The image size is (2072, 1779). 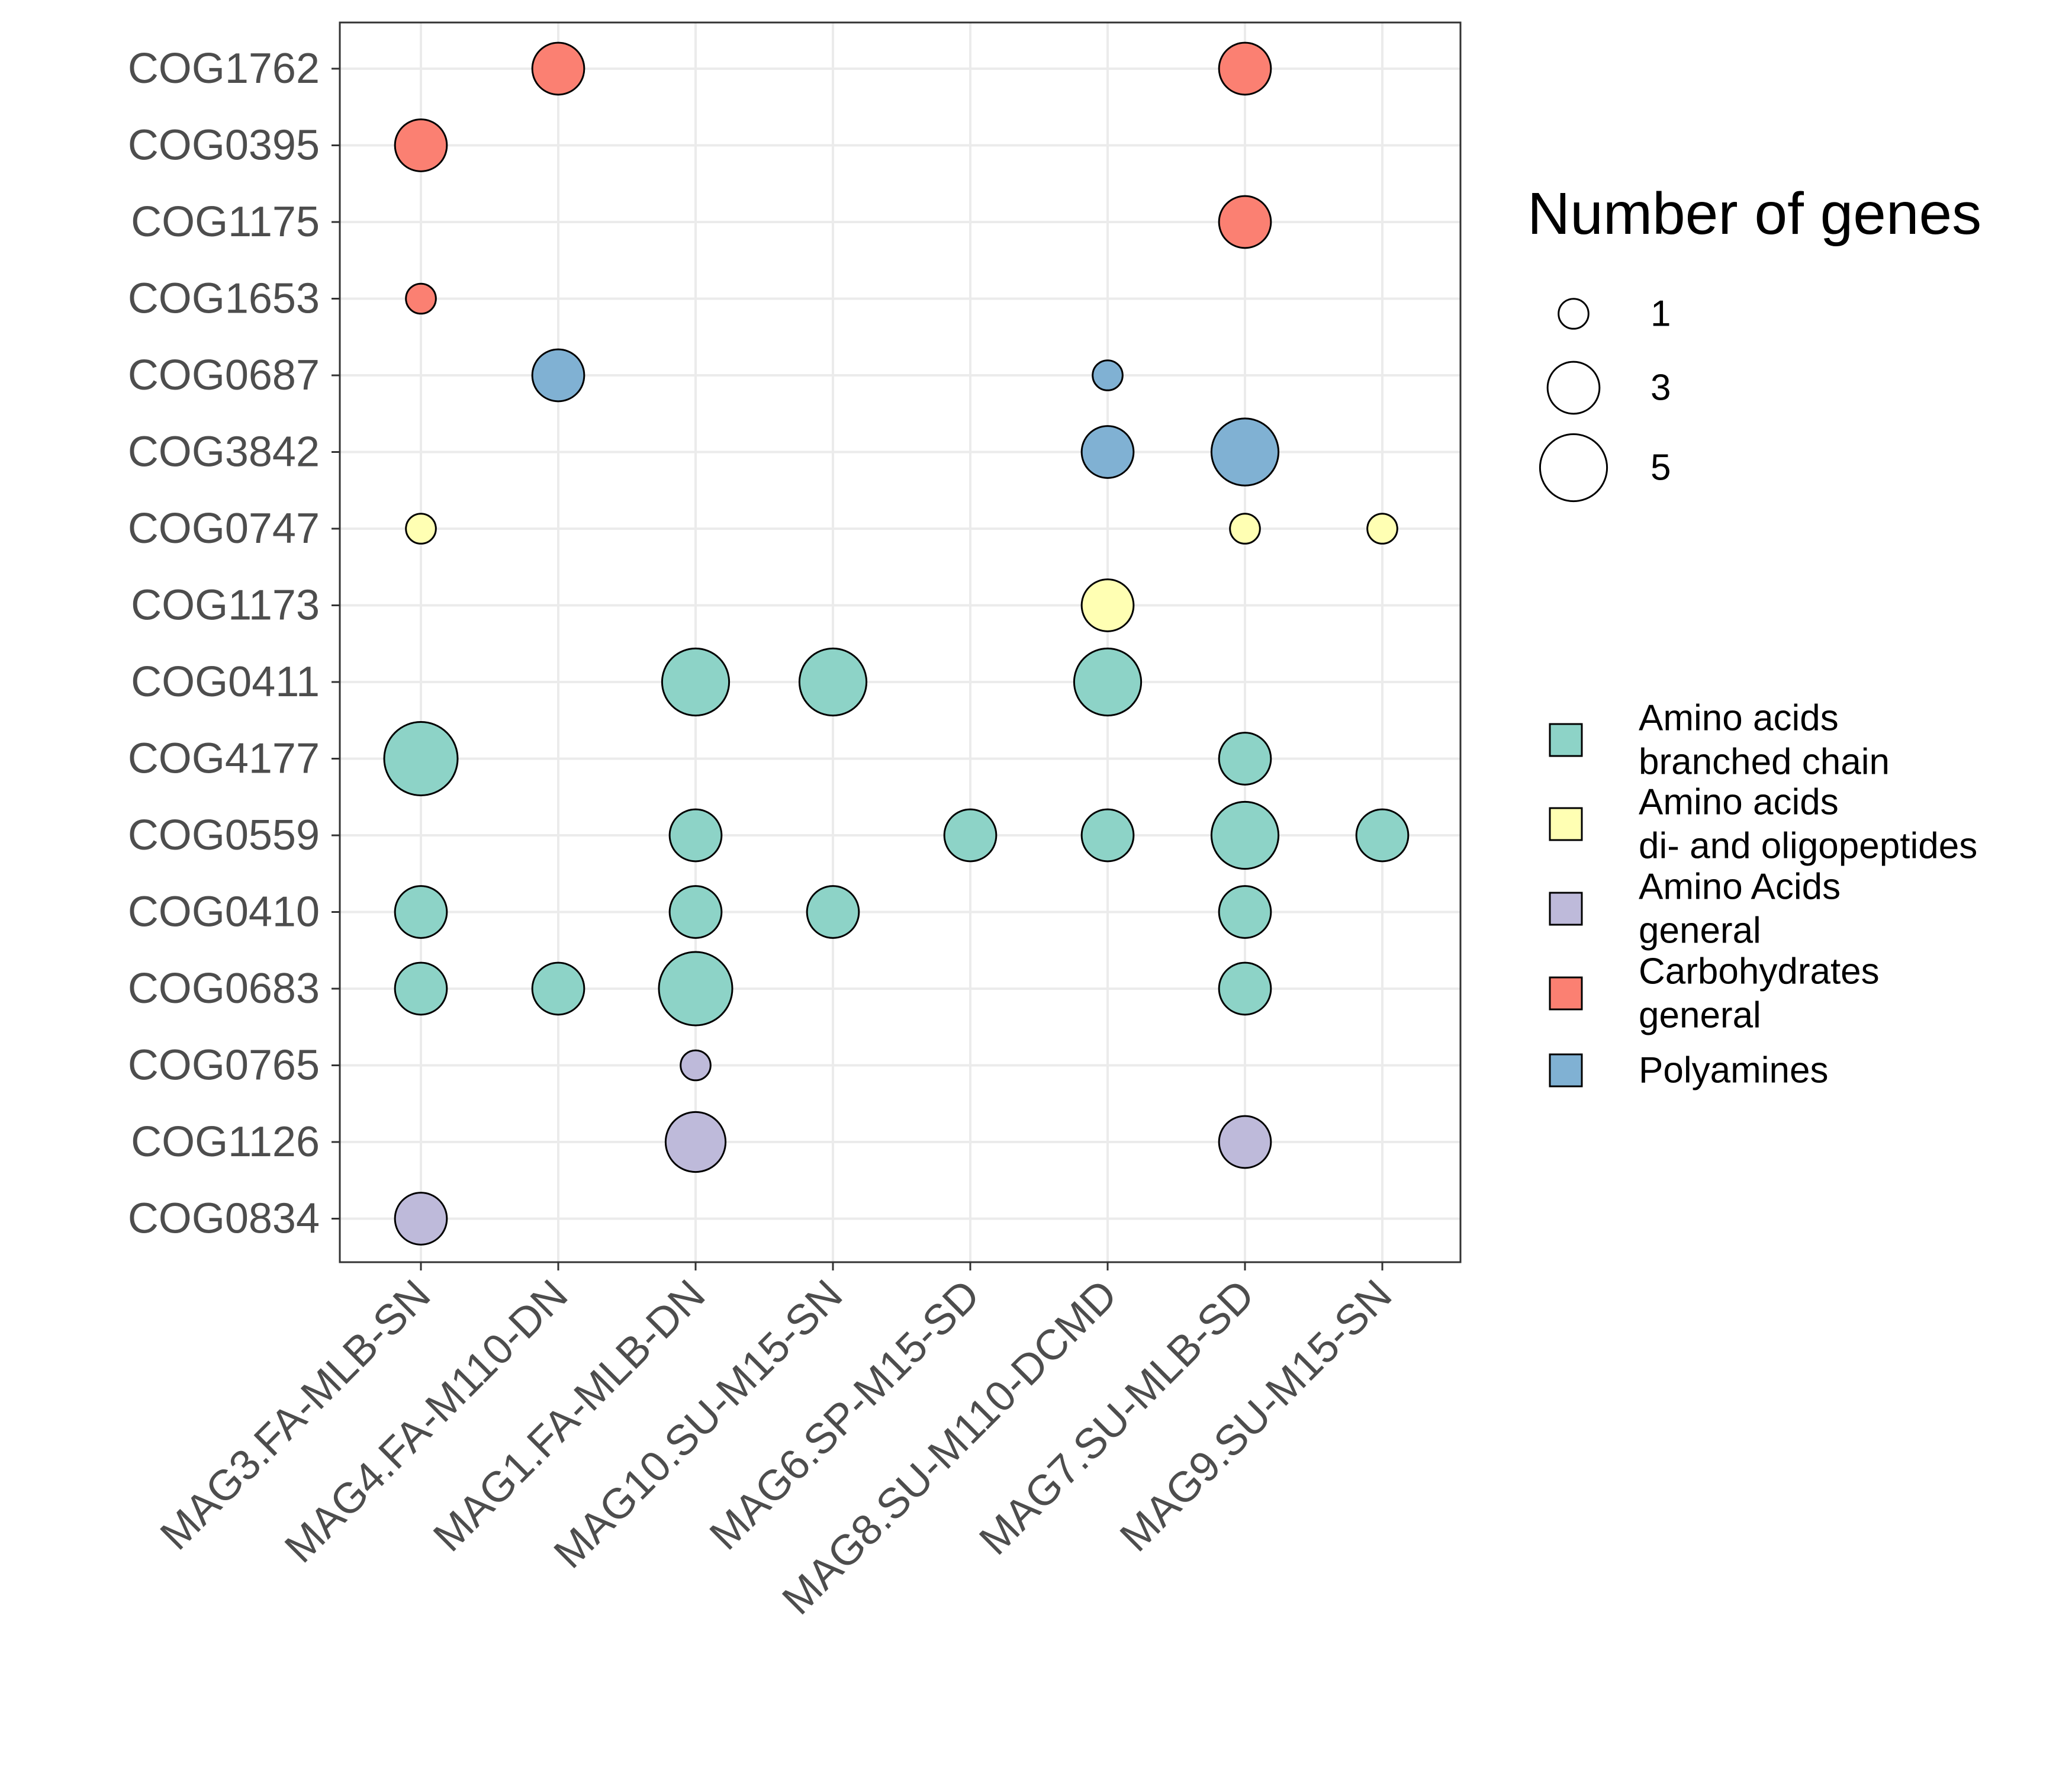 What do you see at coordinates (224, 835) in the screenshot?
I see `y-tick-label: COG0559` at bounding box center [224, 835].